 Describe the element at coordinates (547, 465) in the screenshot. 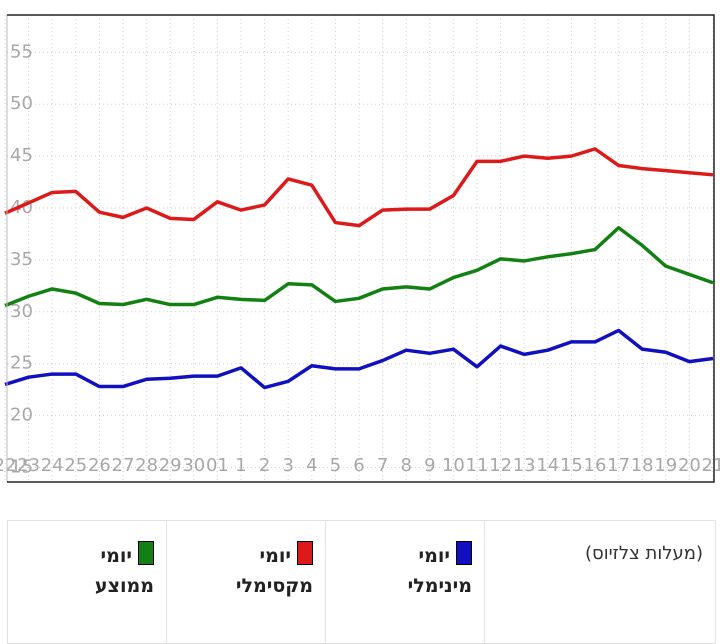

I see `x-tick-label: 14` at that location.